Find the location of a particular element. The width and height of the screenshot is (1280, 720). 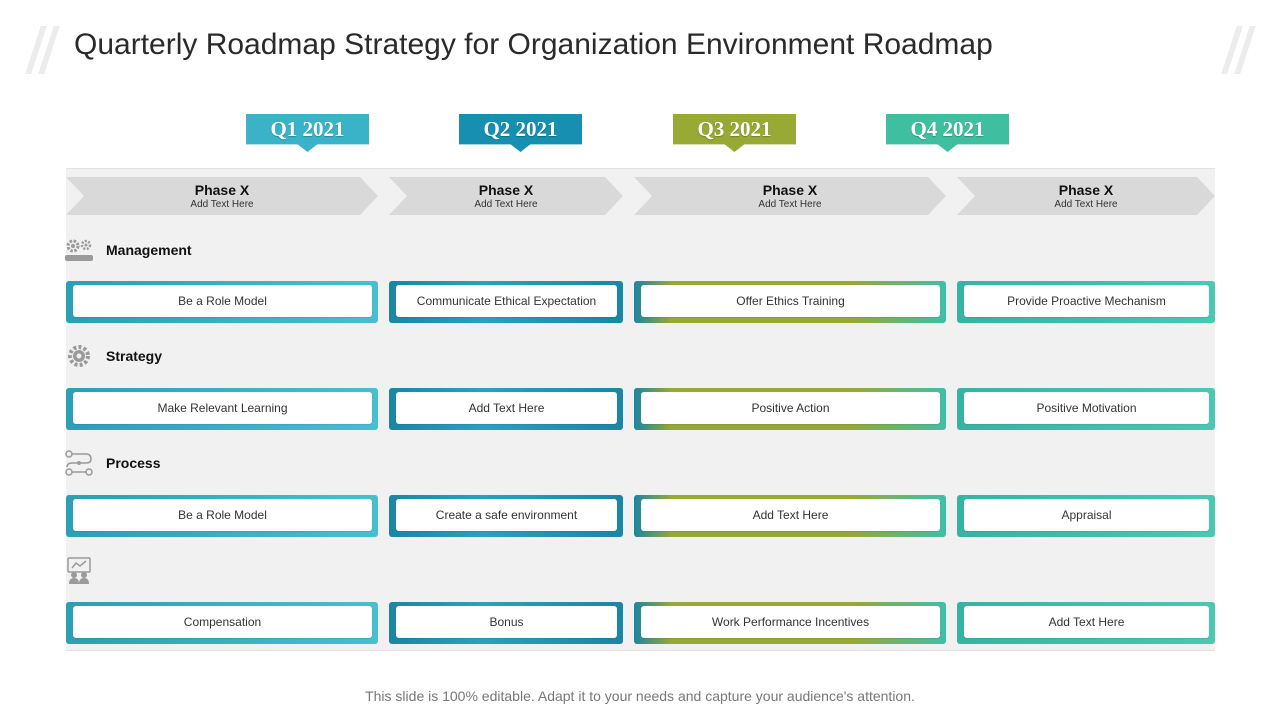

quarter-label: Q1 2021 is located at coordinates (307, 129).